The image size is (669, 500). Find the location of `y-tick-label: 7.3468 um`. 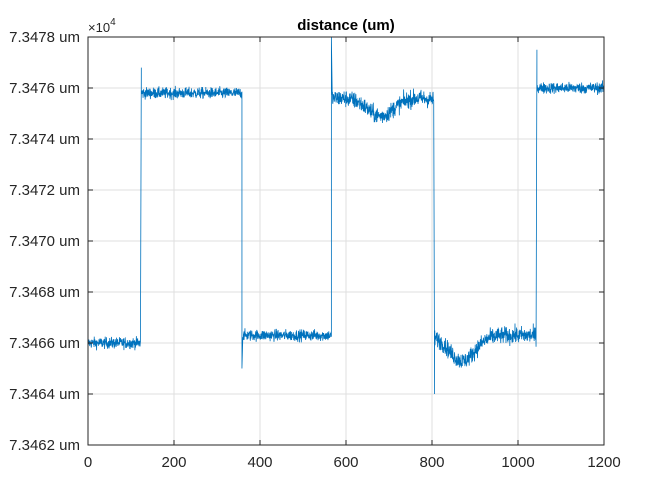

y-tick-label: 7.3468 um is located at coordinates (44, 292).